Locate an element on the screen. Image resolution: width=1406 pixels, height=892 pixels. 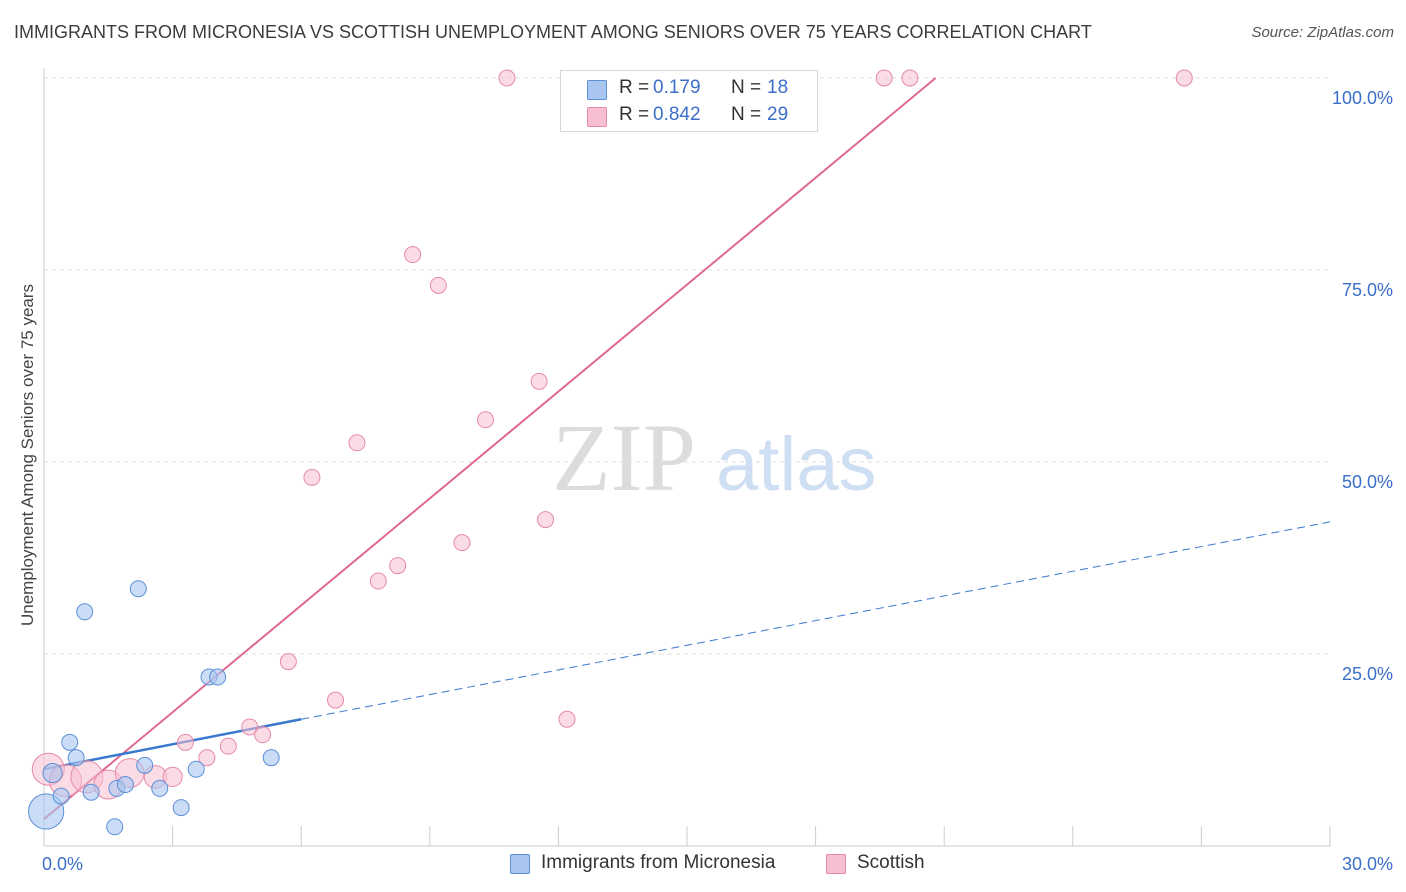
legend-n-value: 18 is located at coordinates (778, 87).